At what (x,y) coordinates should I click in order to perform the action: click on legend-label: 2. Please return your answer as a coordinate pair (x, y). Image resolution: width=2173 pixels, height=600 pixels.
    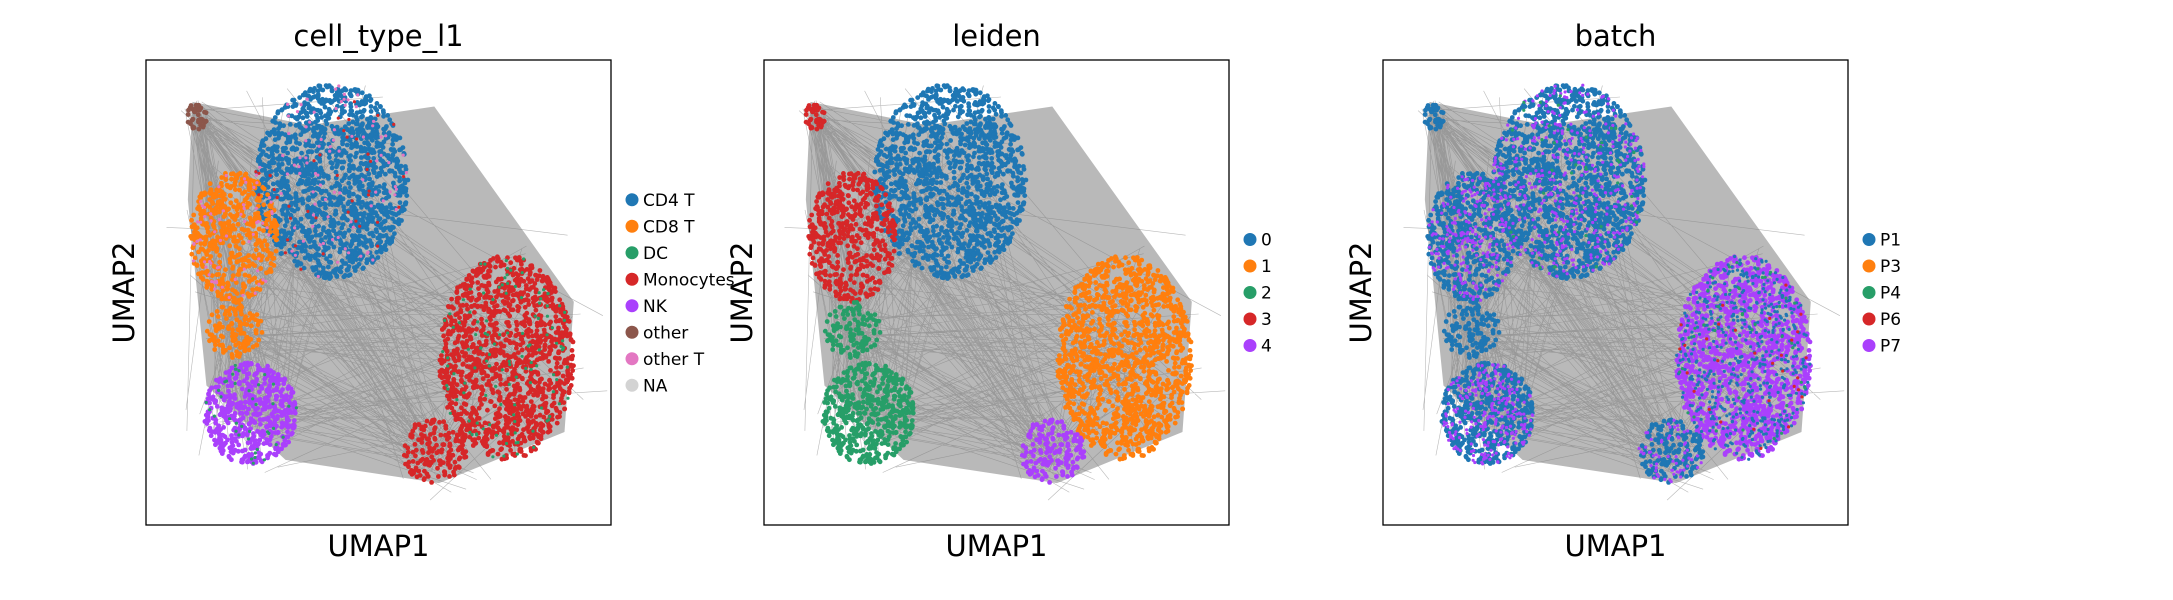
    Looking at the image, I should click on (1266, 294).